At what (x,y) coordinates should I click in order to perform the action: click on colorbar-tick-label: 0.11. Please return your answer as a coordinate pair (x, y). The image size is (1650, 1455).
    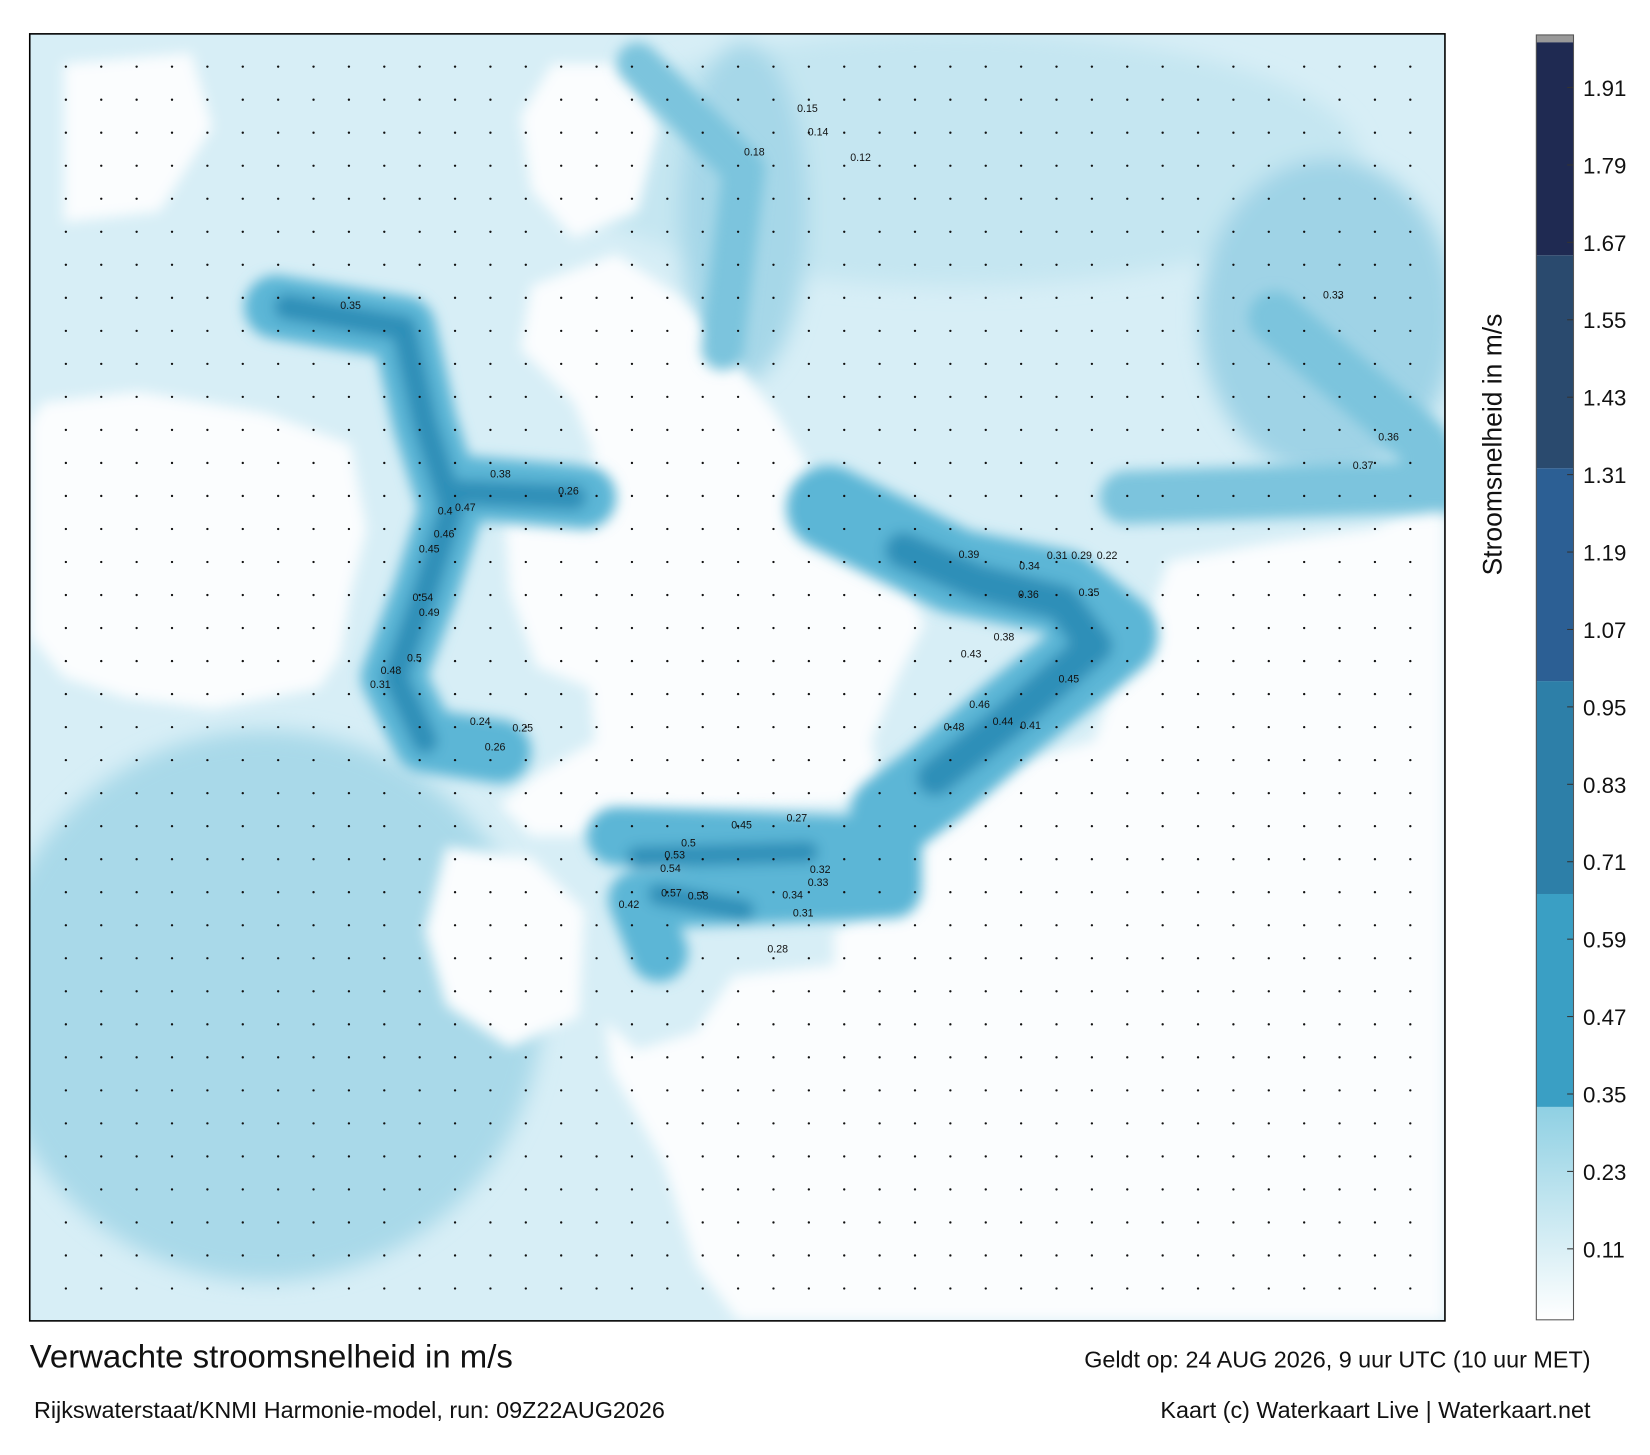
    Looking at the image, I should click on (1604, 1249).